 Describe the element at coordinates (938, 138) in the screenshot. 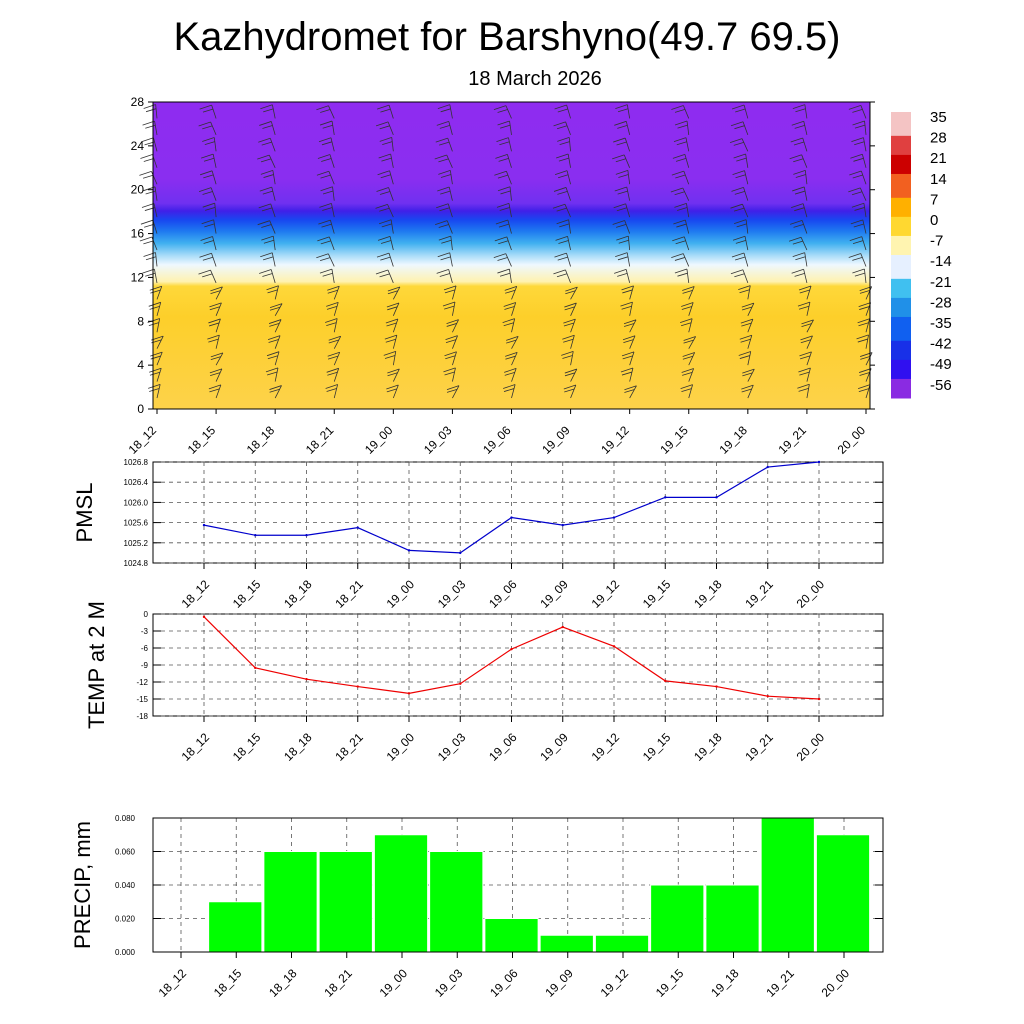

I see `colorbar-label: 28` at that location.